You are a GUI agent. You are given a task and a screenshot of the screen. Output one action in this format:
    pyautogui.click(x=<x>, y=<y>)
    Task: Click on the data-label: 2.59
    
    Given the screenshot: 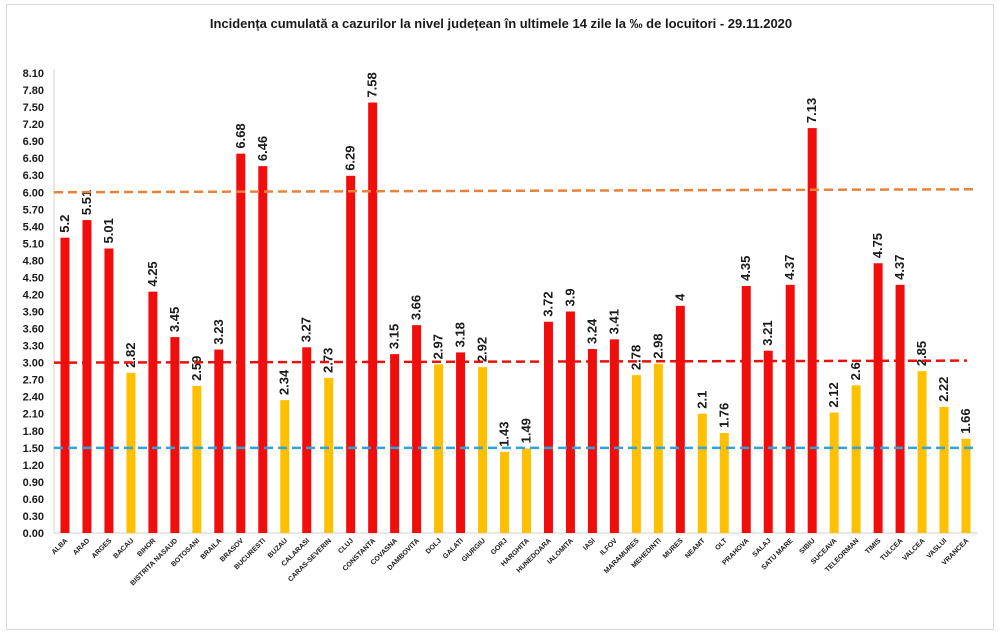 What is the action you would take?
    pyautogui.click(x=196, y=368)
    